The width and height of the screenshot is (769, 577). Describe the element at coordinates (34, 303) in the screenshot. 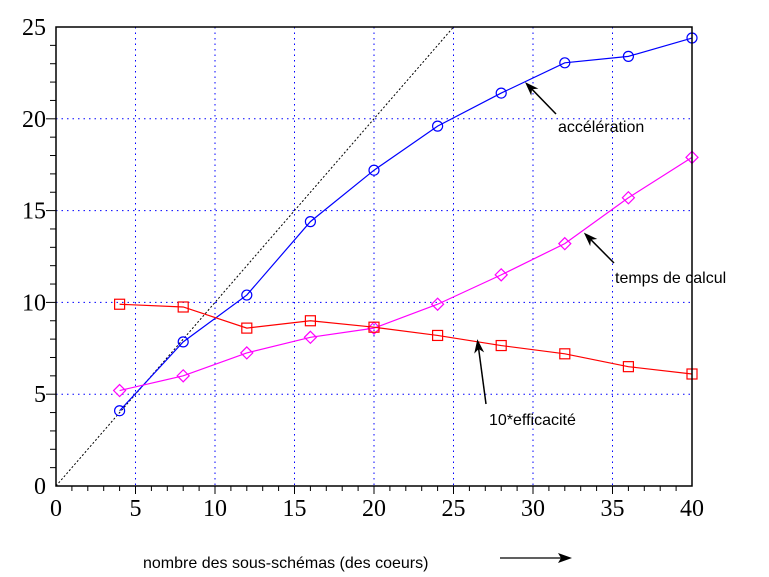

I see `y-tick-label: 10` at that location.